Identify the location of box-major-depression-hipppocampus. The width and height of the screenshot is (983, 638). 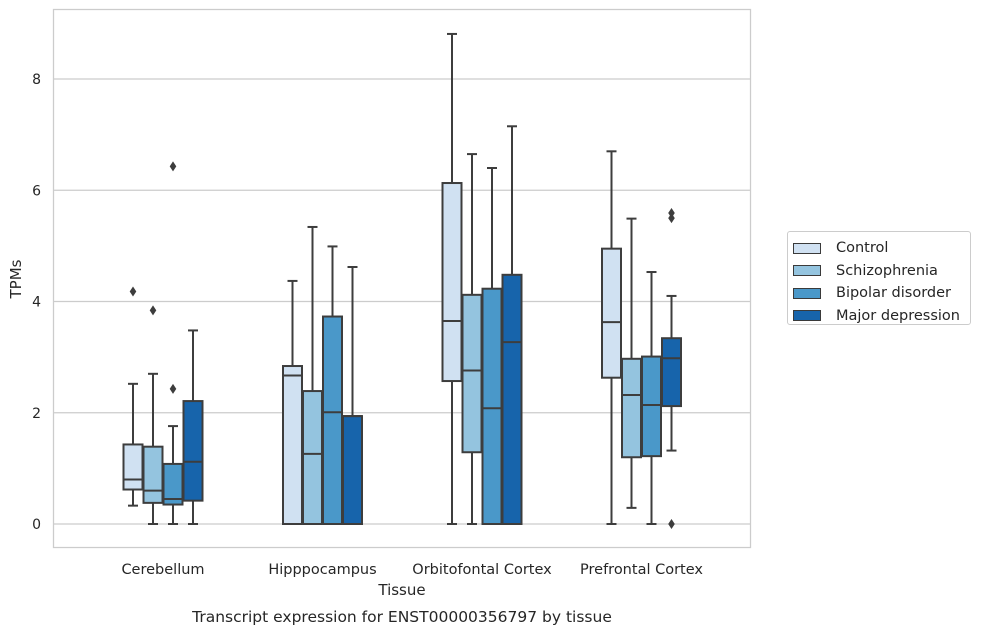
(352, 395).